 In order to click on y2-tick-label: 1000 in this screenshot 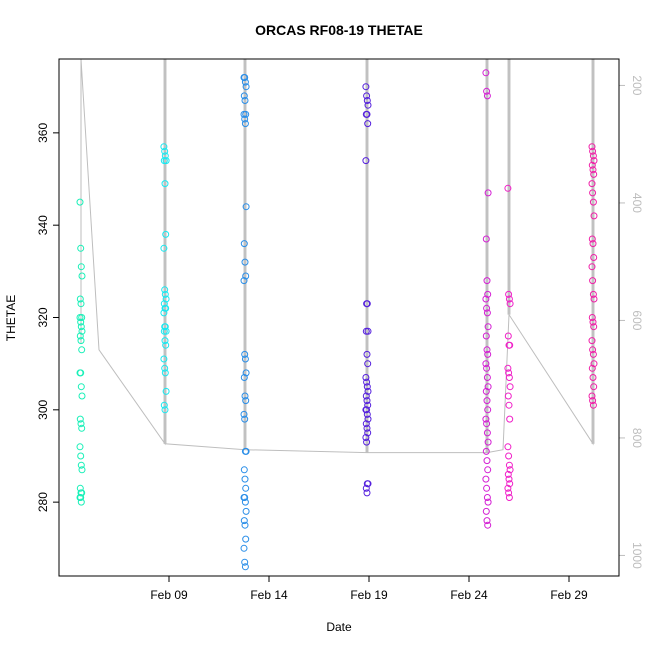, I will do `click(637, 555)`.